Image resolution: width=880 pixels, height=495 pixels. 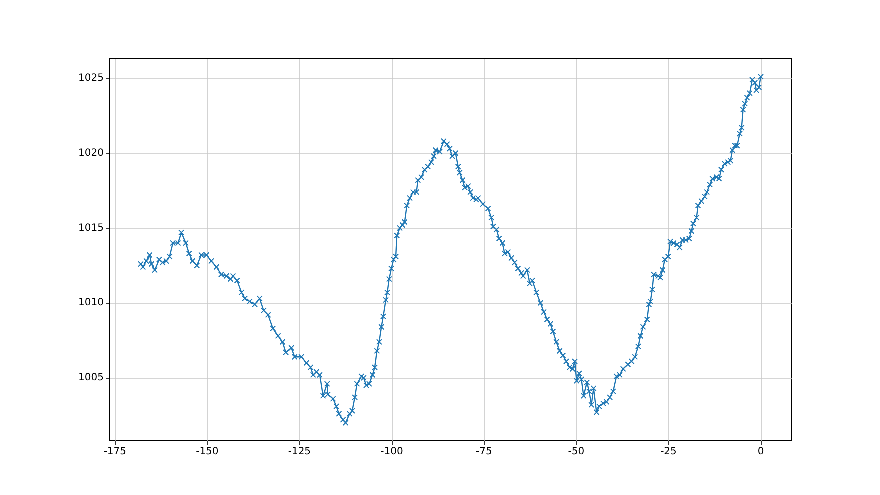 What do you see at coordinates (300, 452) in the screenshot?
I see `x-tick-label: -125` at bounding box center [300, 452].